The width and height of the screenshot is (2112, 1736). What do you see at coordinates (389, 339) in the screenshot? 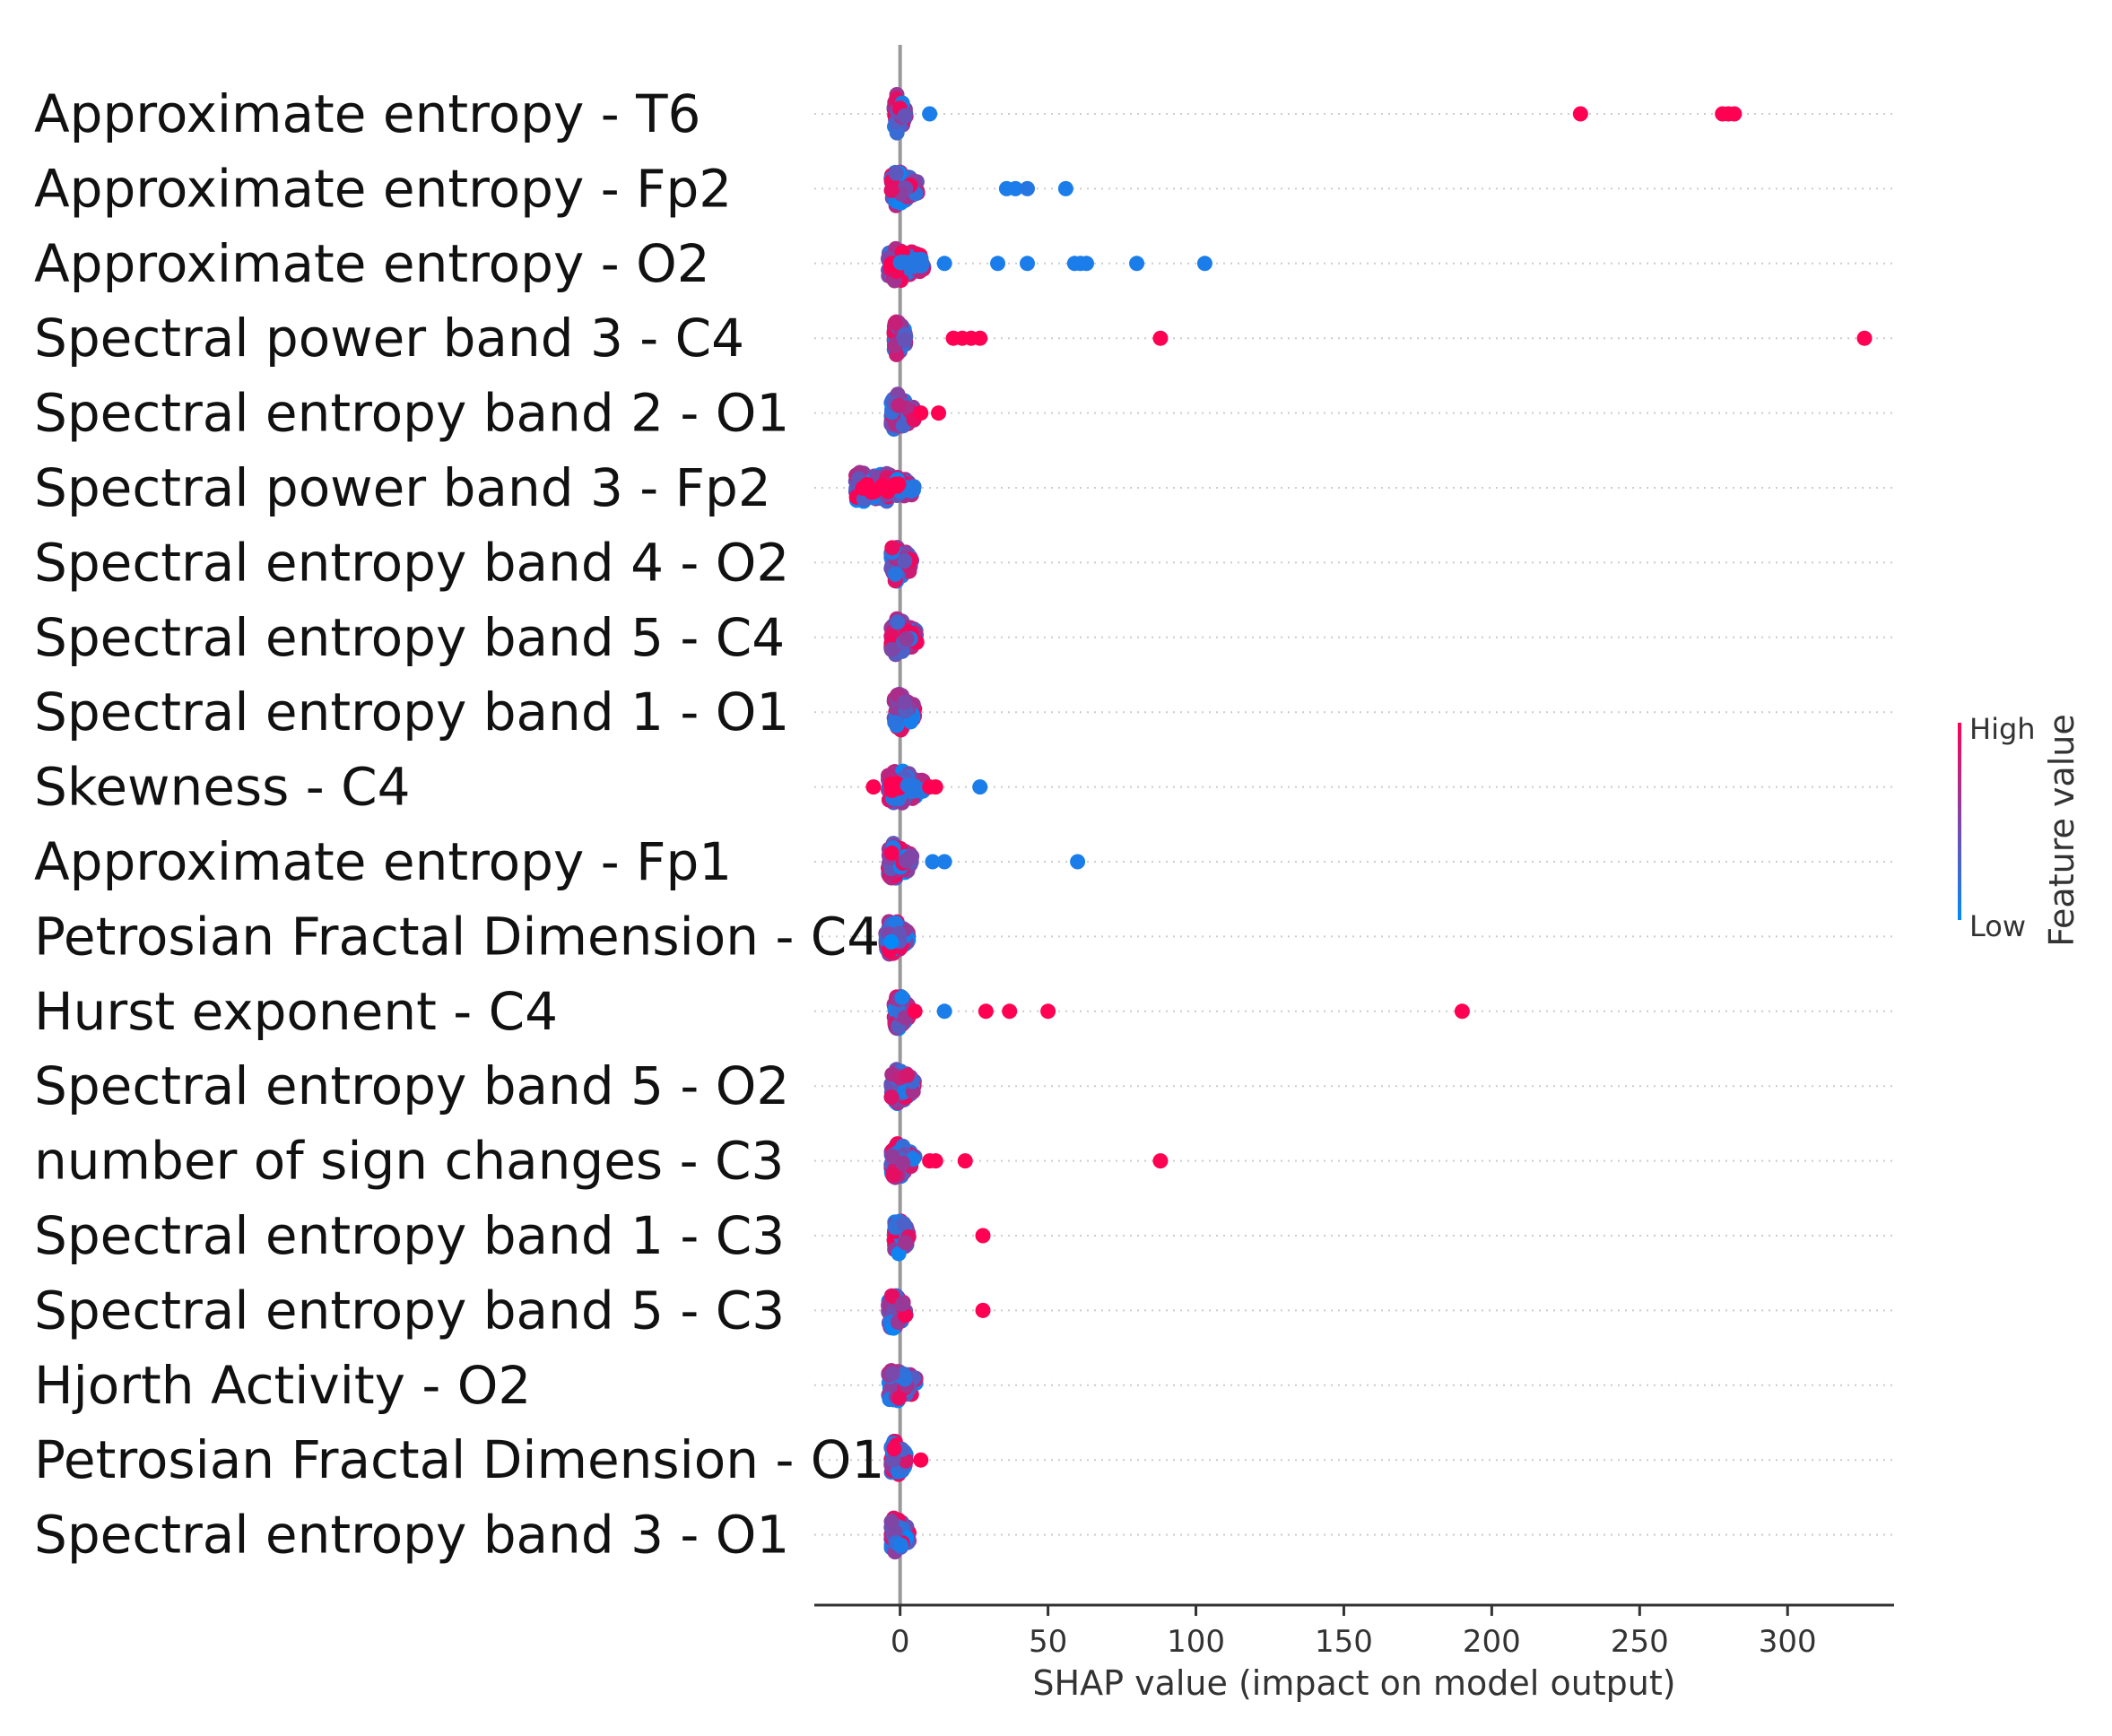
I see `feature-label: Spectral power band 3 - C4` at bounding box center [389, 339].